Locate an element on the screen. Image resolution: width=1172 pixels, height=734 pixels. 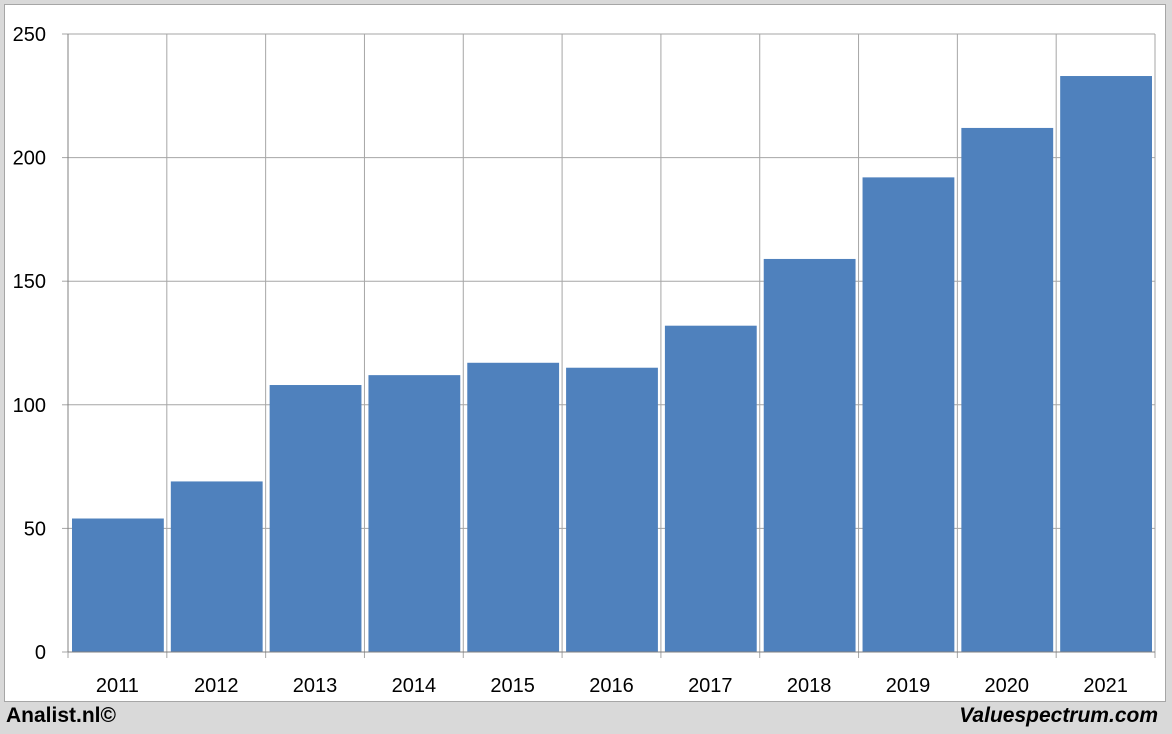
x-tick-label: 2021 is located at coordinates (1105, 686).